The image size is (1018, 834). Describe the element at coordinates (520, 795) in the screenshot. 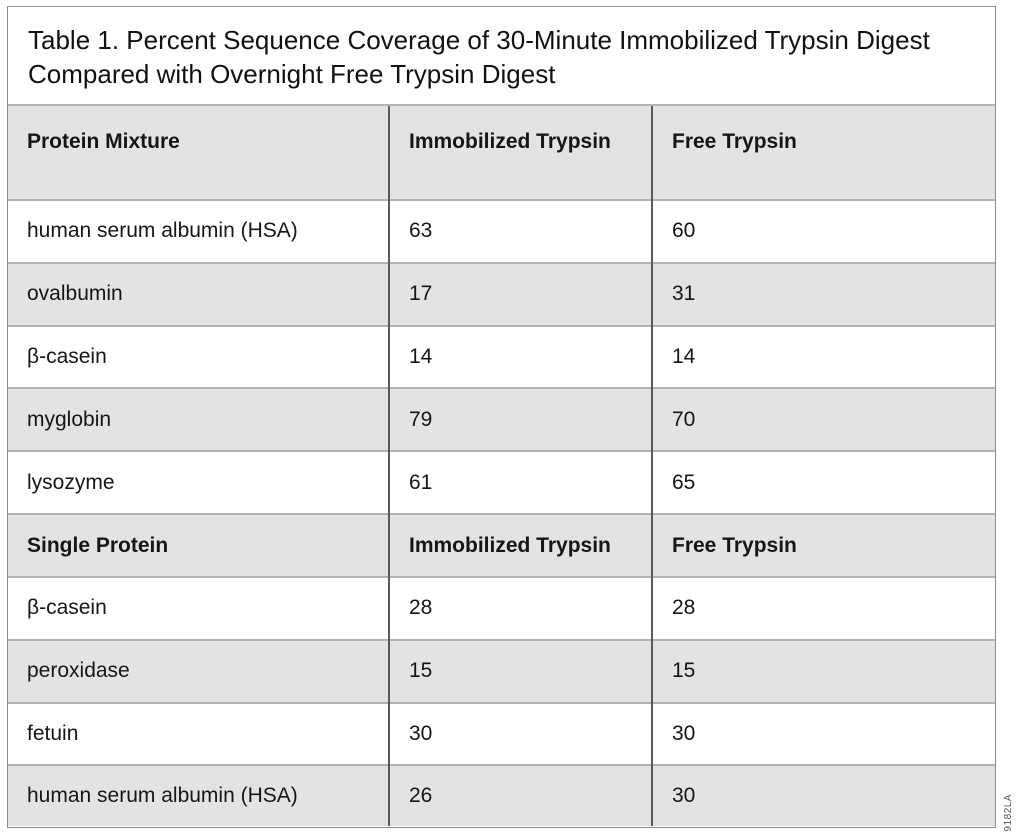

I see `cell-immobilized-value: 26` at that location.